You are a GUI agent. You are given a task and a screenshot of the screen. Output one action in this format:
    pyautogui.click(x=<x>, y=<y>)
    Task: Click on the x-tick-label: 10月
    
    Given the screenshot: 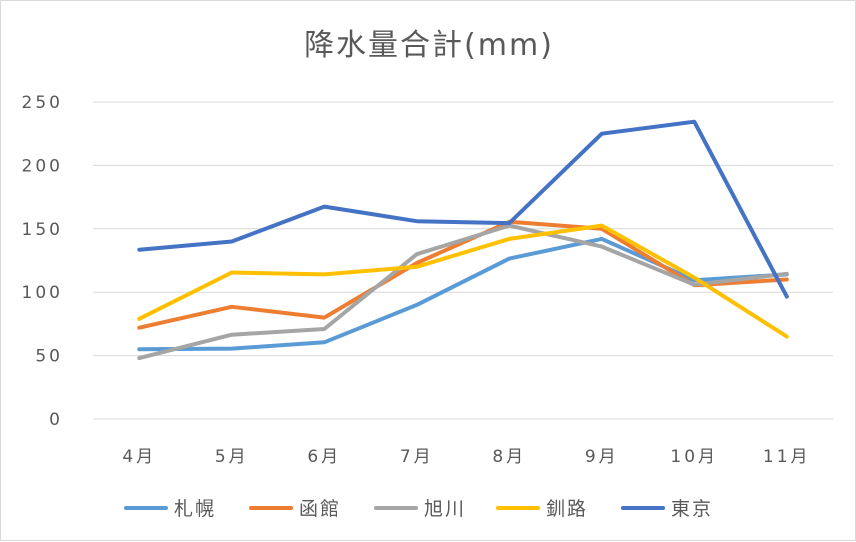 What is the action you would take?
    pyautogui.click(x=694, y=457)
    